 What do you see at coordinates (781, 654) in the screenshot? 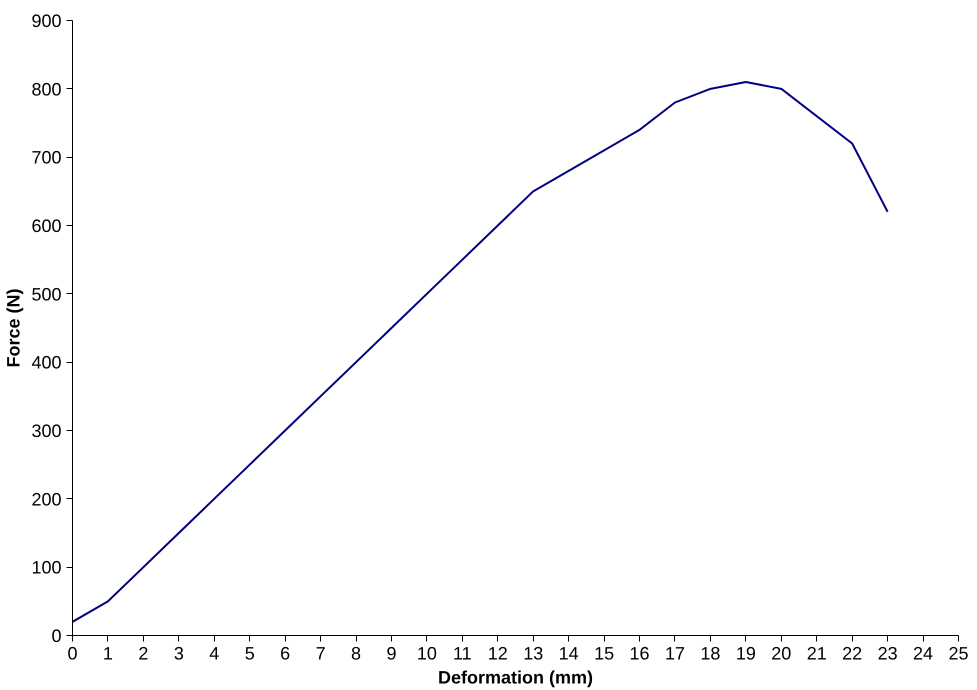
I see `x-tick-label: 20` at bounding box center [781, 654].